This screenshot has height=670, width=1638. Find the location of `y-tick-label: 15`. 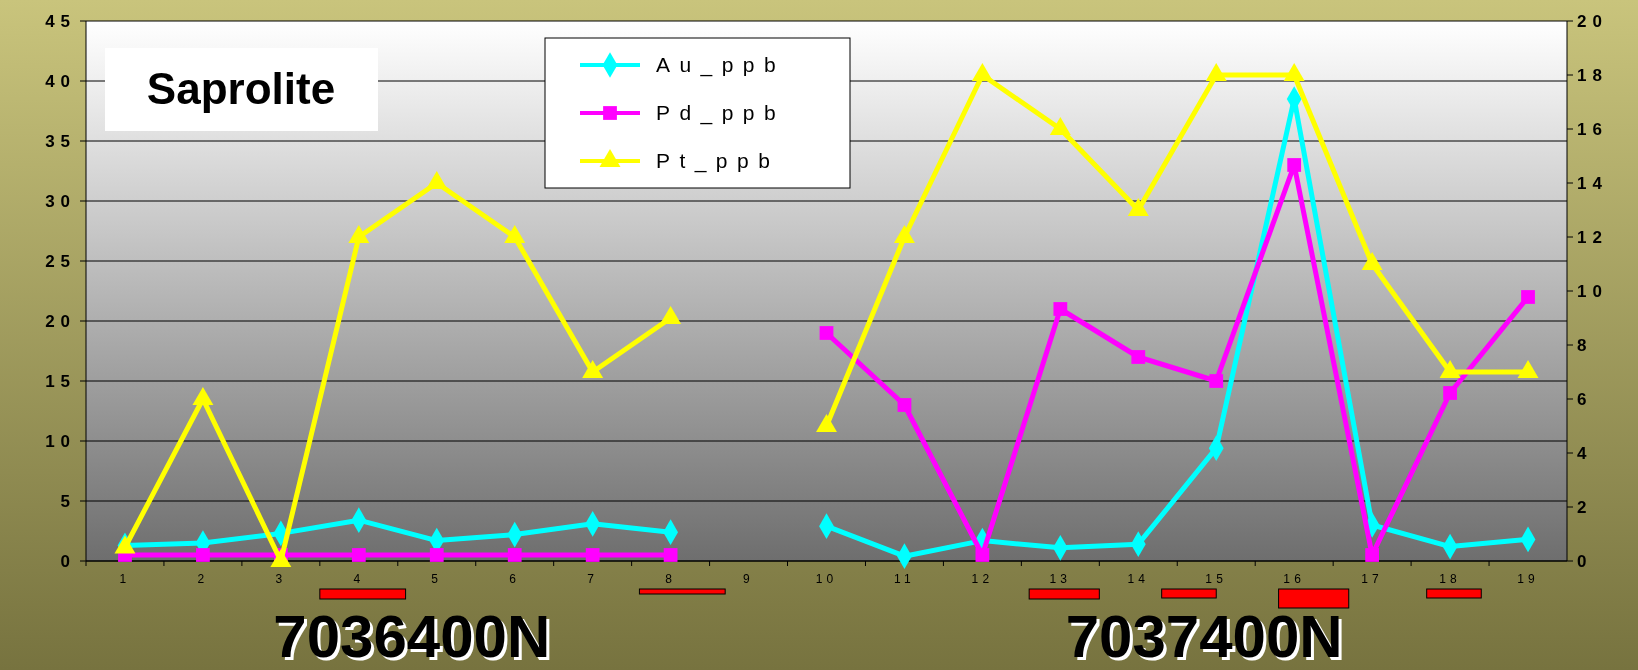

y-tick-label: 15 is located at coordinates (60, 381).